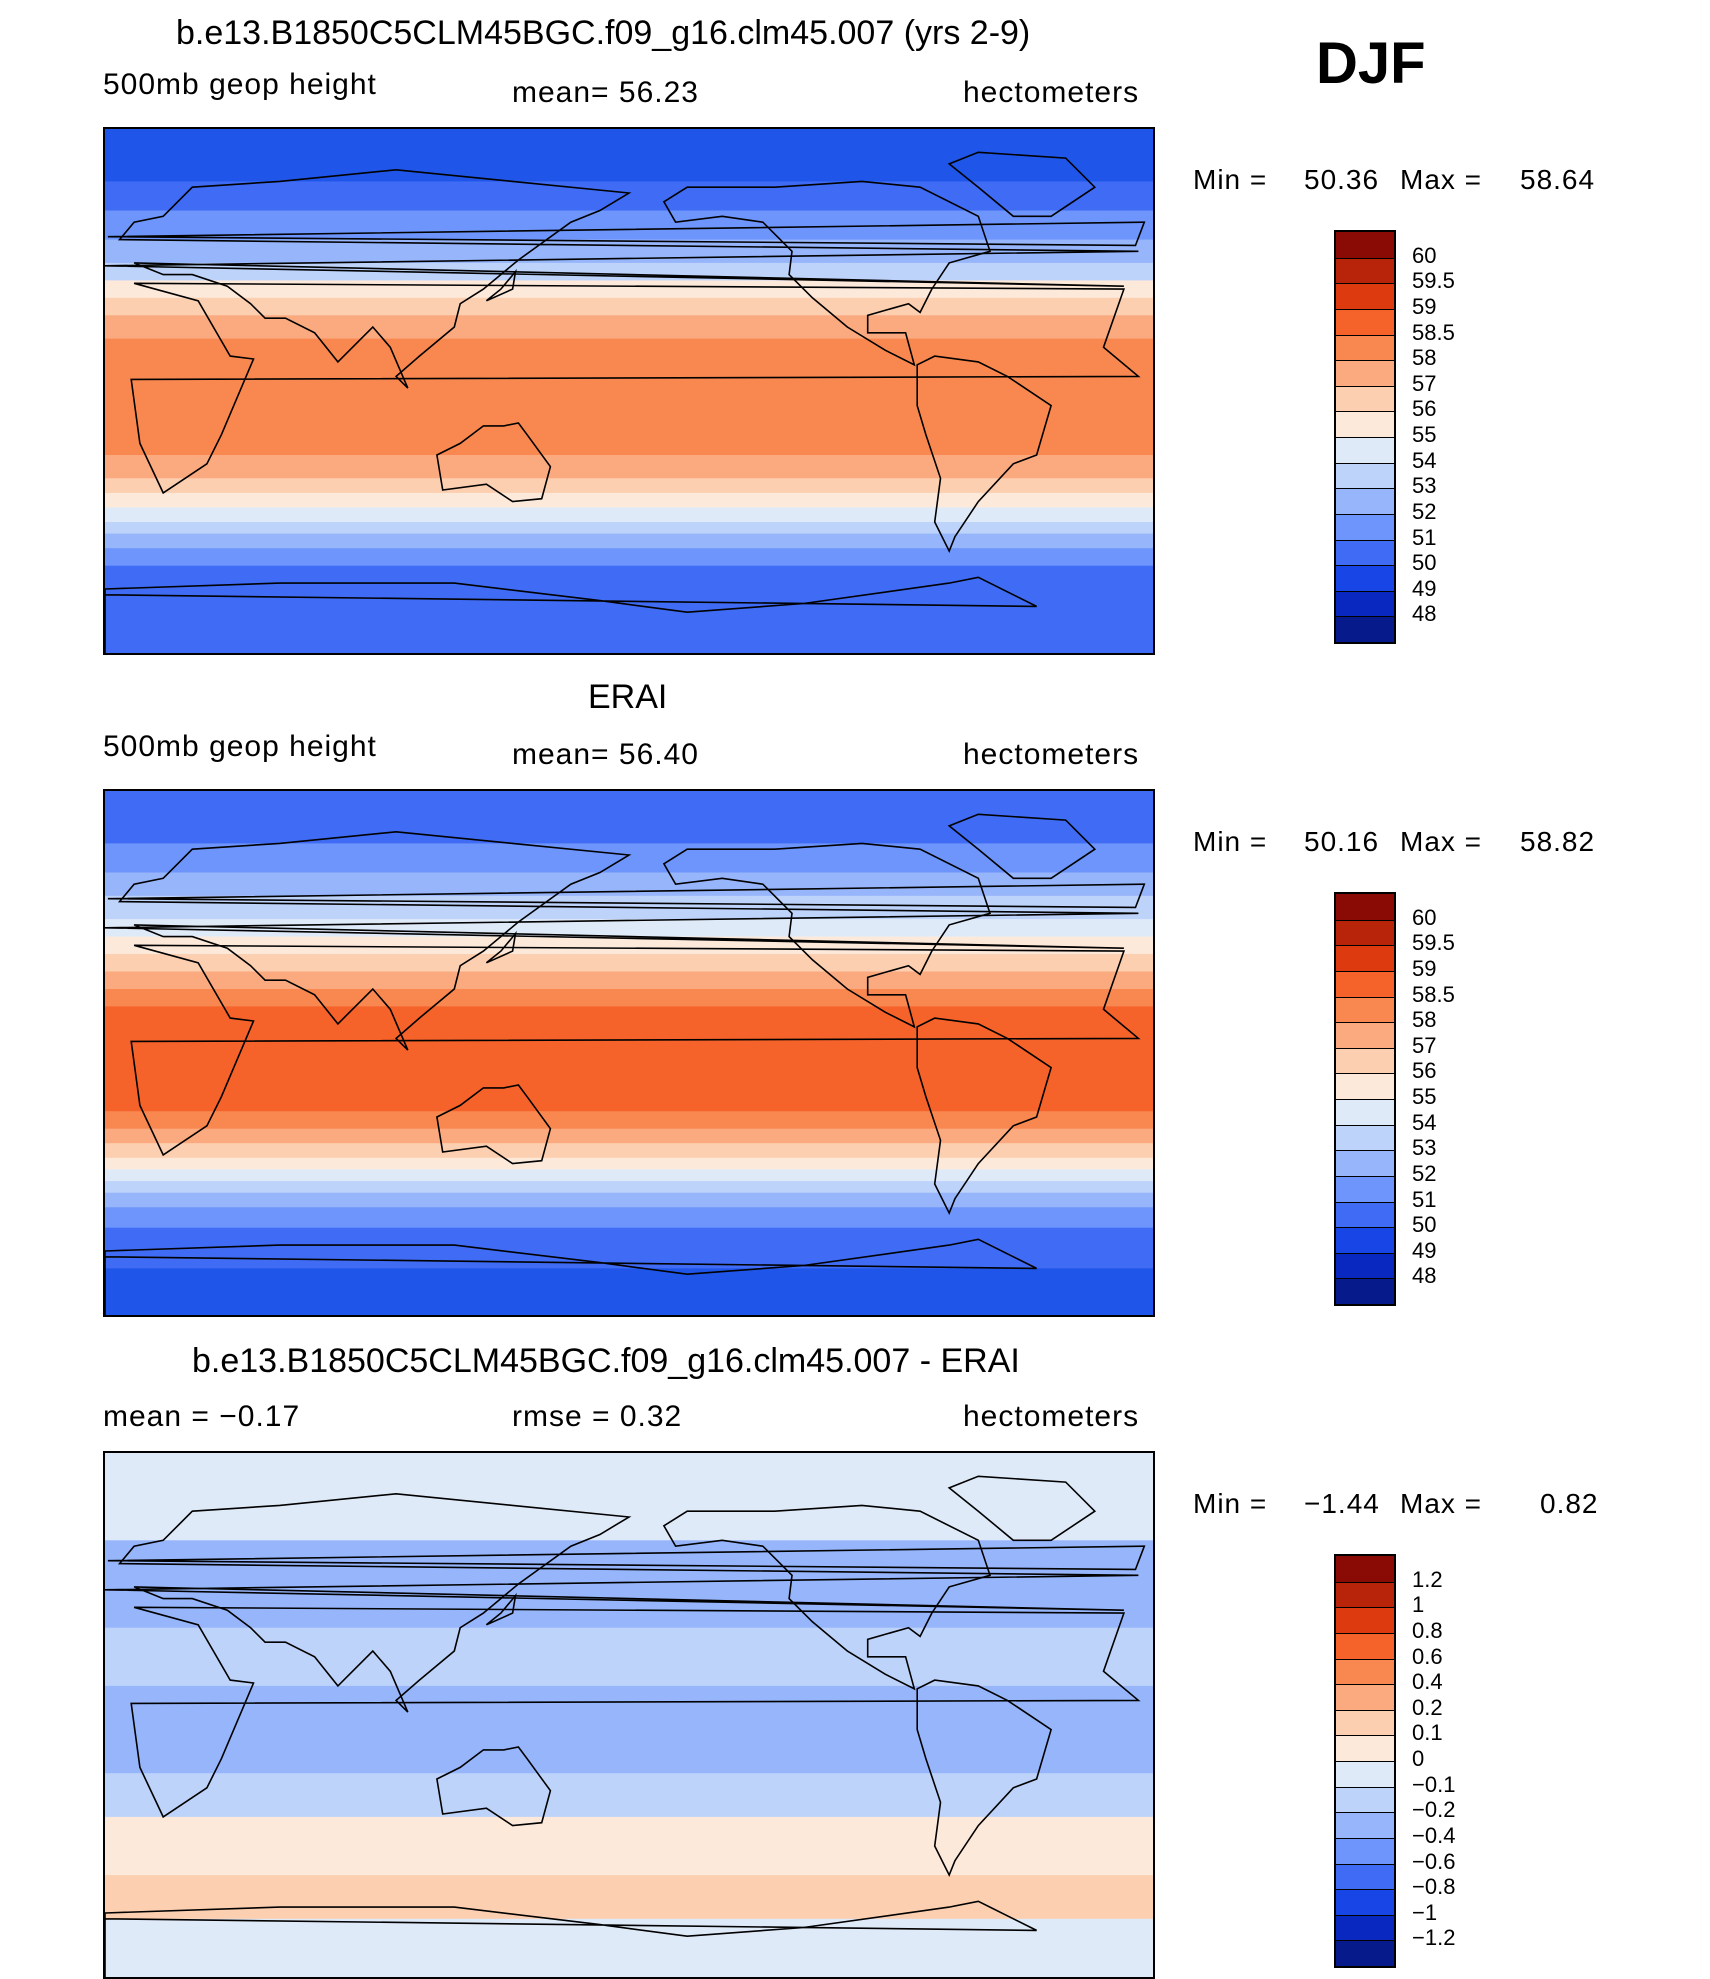  Describe the element at coordinates (1427, 1707) in the screenshot. I see `colorbar-tick-label: 0.2` at that location.